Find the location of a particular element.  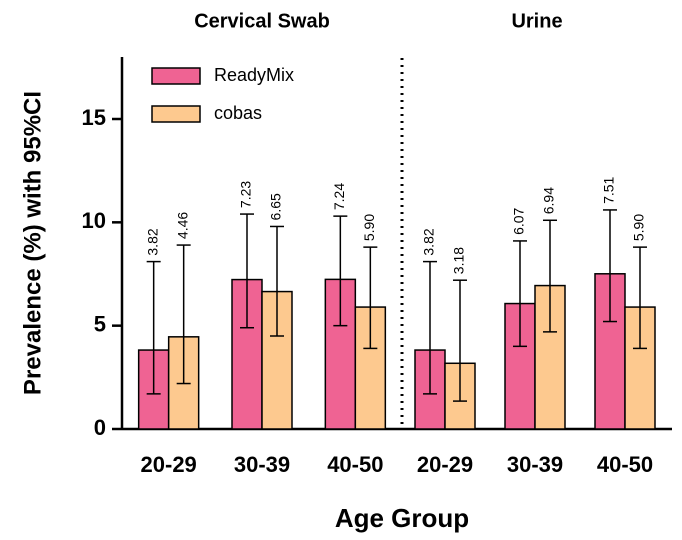

panel-title: Cervical Swab is located at coordinates (262, 21).